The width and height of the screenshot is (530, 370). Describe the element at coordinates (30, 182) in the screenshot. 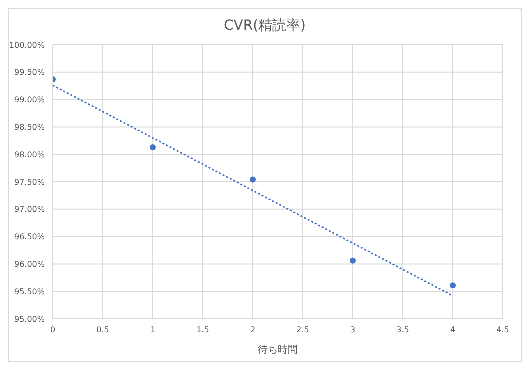

I see `y-tick-label: 97.50%` at that location.